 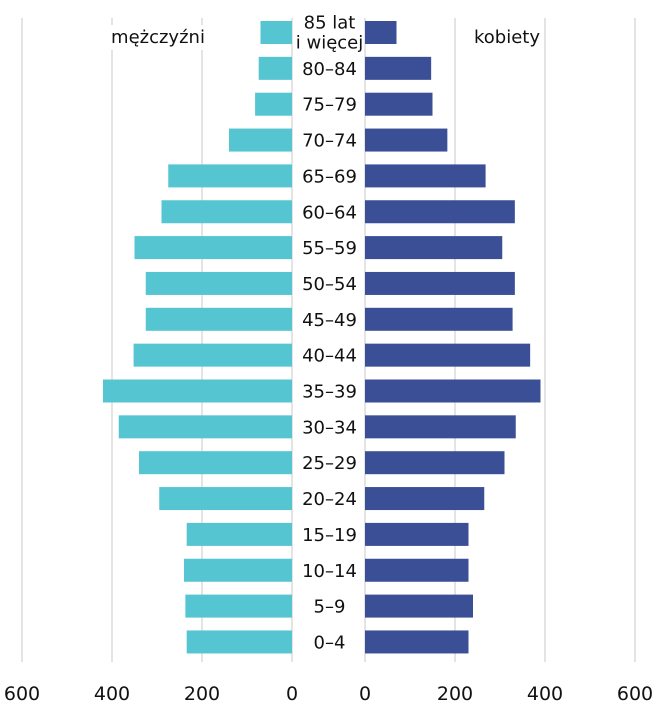 I want to click on category-label-12: 25–29, so click(x=329, y=463).